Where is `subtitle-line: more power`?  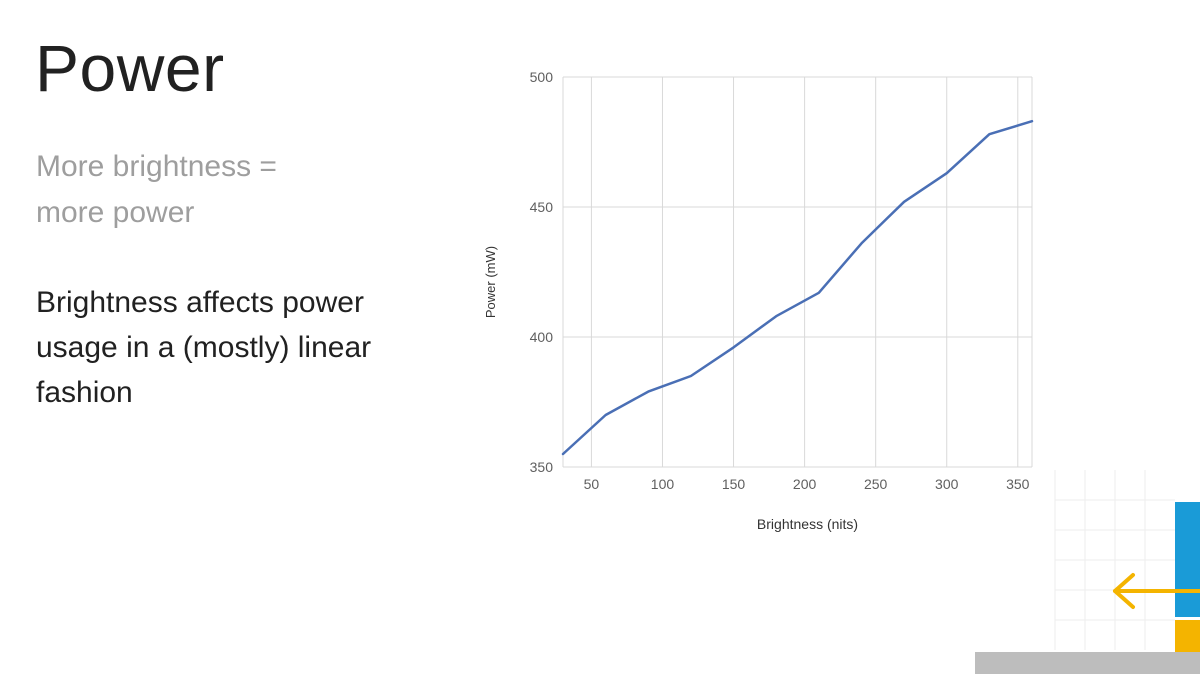 subtitle-line: more power is located at coordinates (115, 212).